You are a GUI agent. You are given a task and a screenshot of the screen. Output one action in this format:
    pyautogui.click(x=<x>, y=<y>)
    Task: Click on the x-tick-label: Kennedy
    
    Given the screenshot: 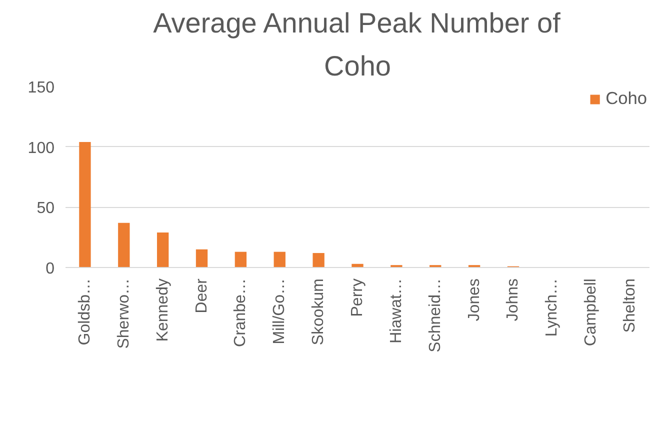 What is the action you would take?
    pyautogui.click(x=163, y=310)
    